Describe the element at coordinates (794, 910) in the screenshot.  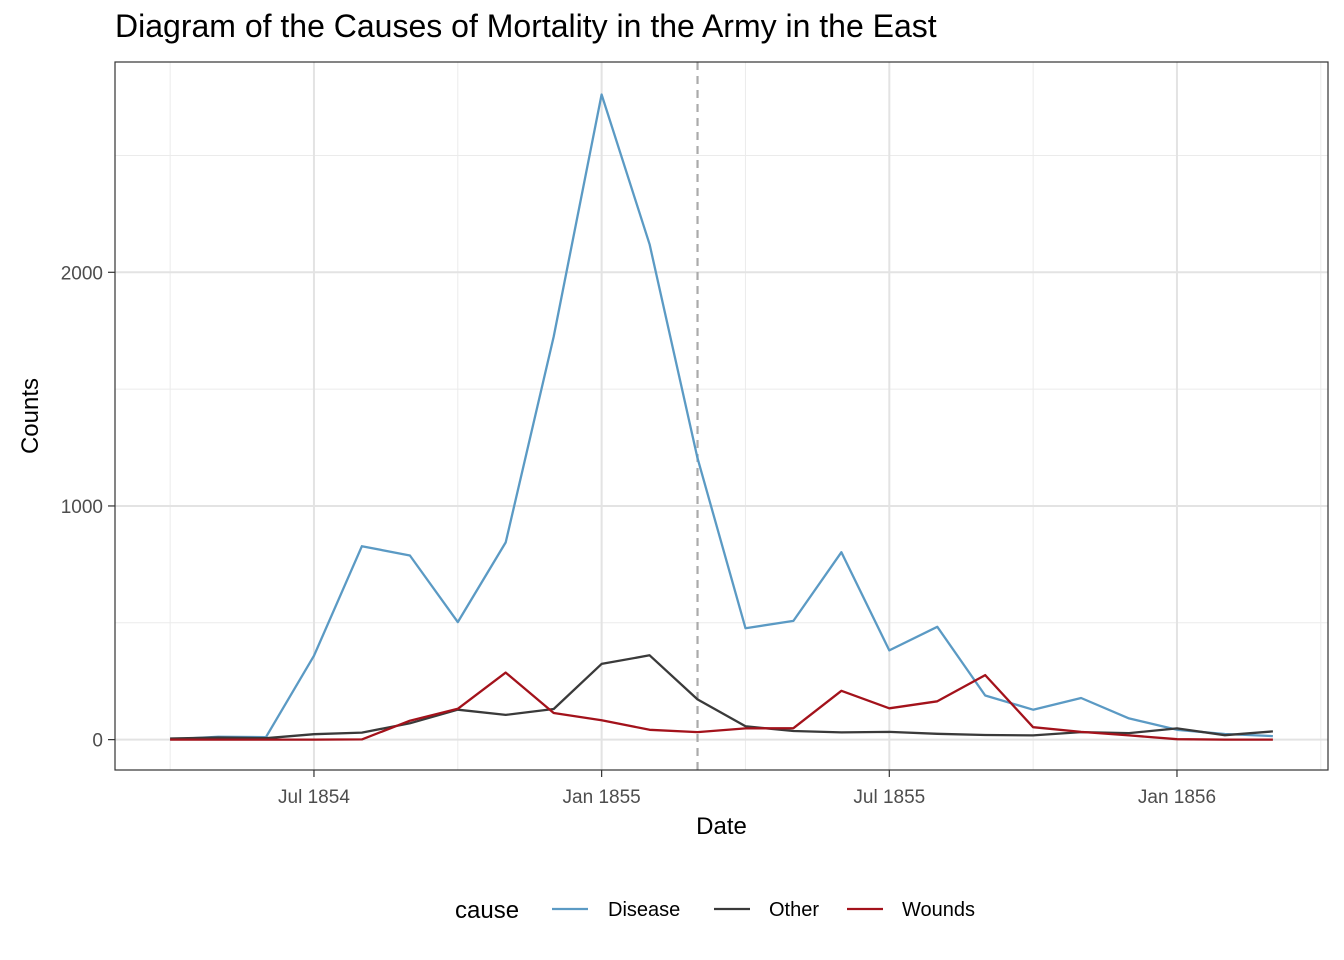
I see `legend-label-other: Other` at that location.